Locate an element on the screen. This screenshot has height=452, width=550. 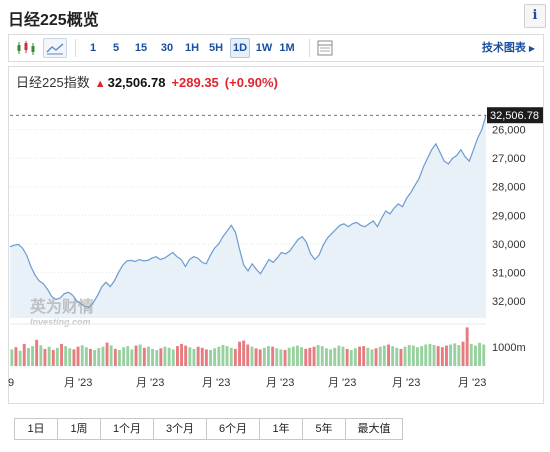
interval-button-5: 5 is located at coordinates (116, 48).